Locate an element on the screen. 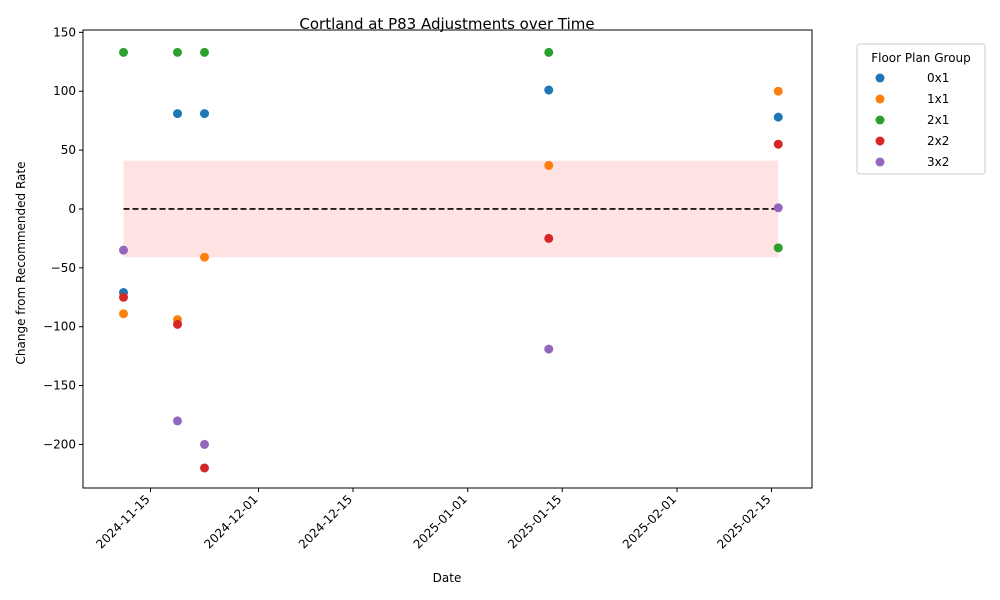 This screenshot has width=1000, height=600. y-tick-label: −150 is located at coordinates (59, 386).